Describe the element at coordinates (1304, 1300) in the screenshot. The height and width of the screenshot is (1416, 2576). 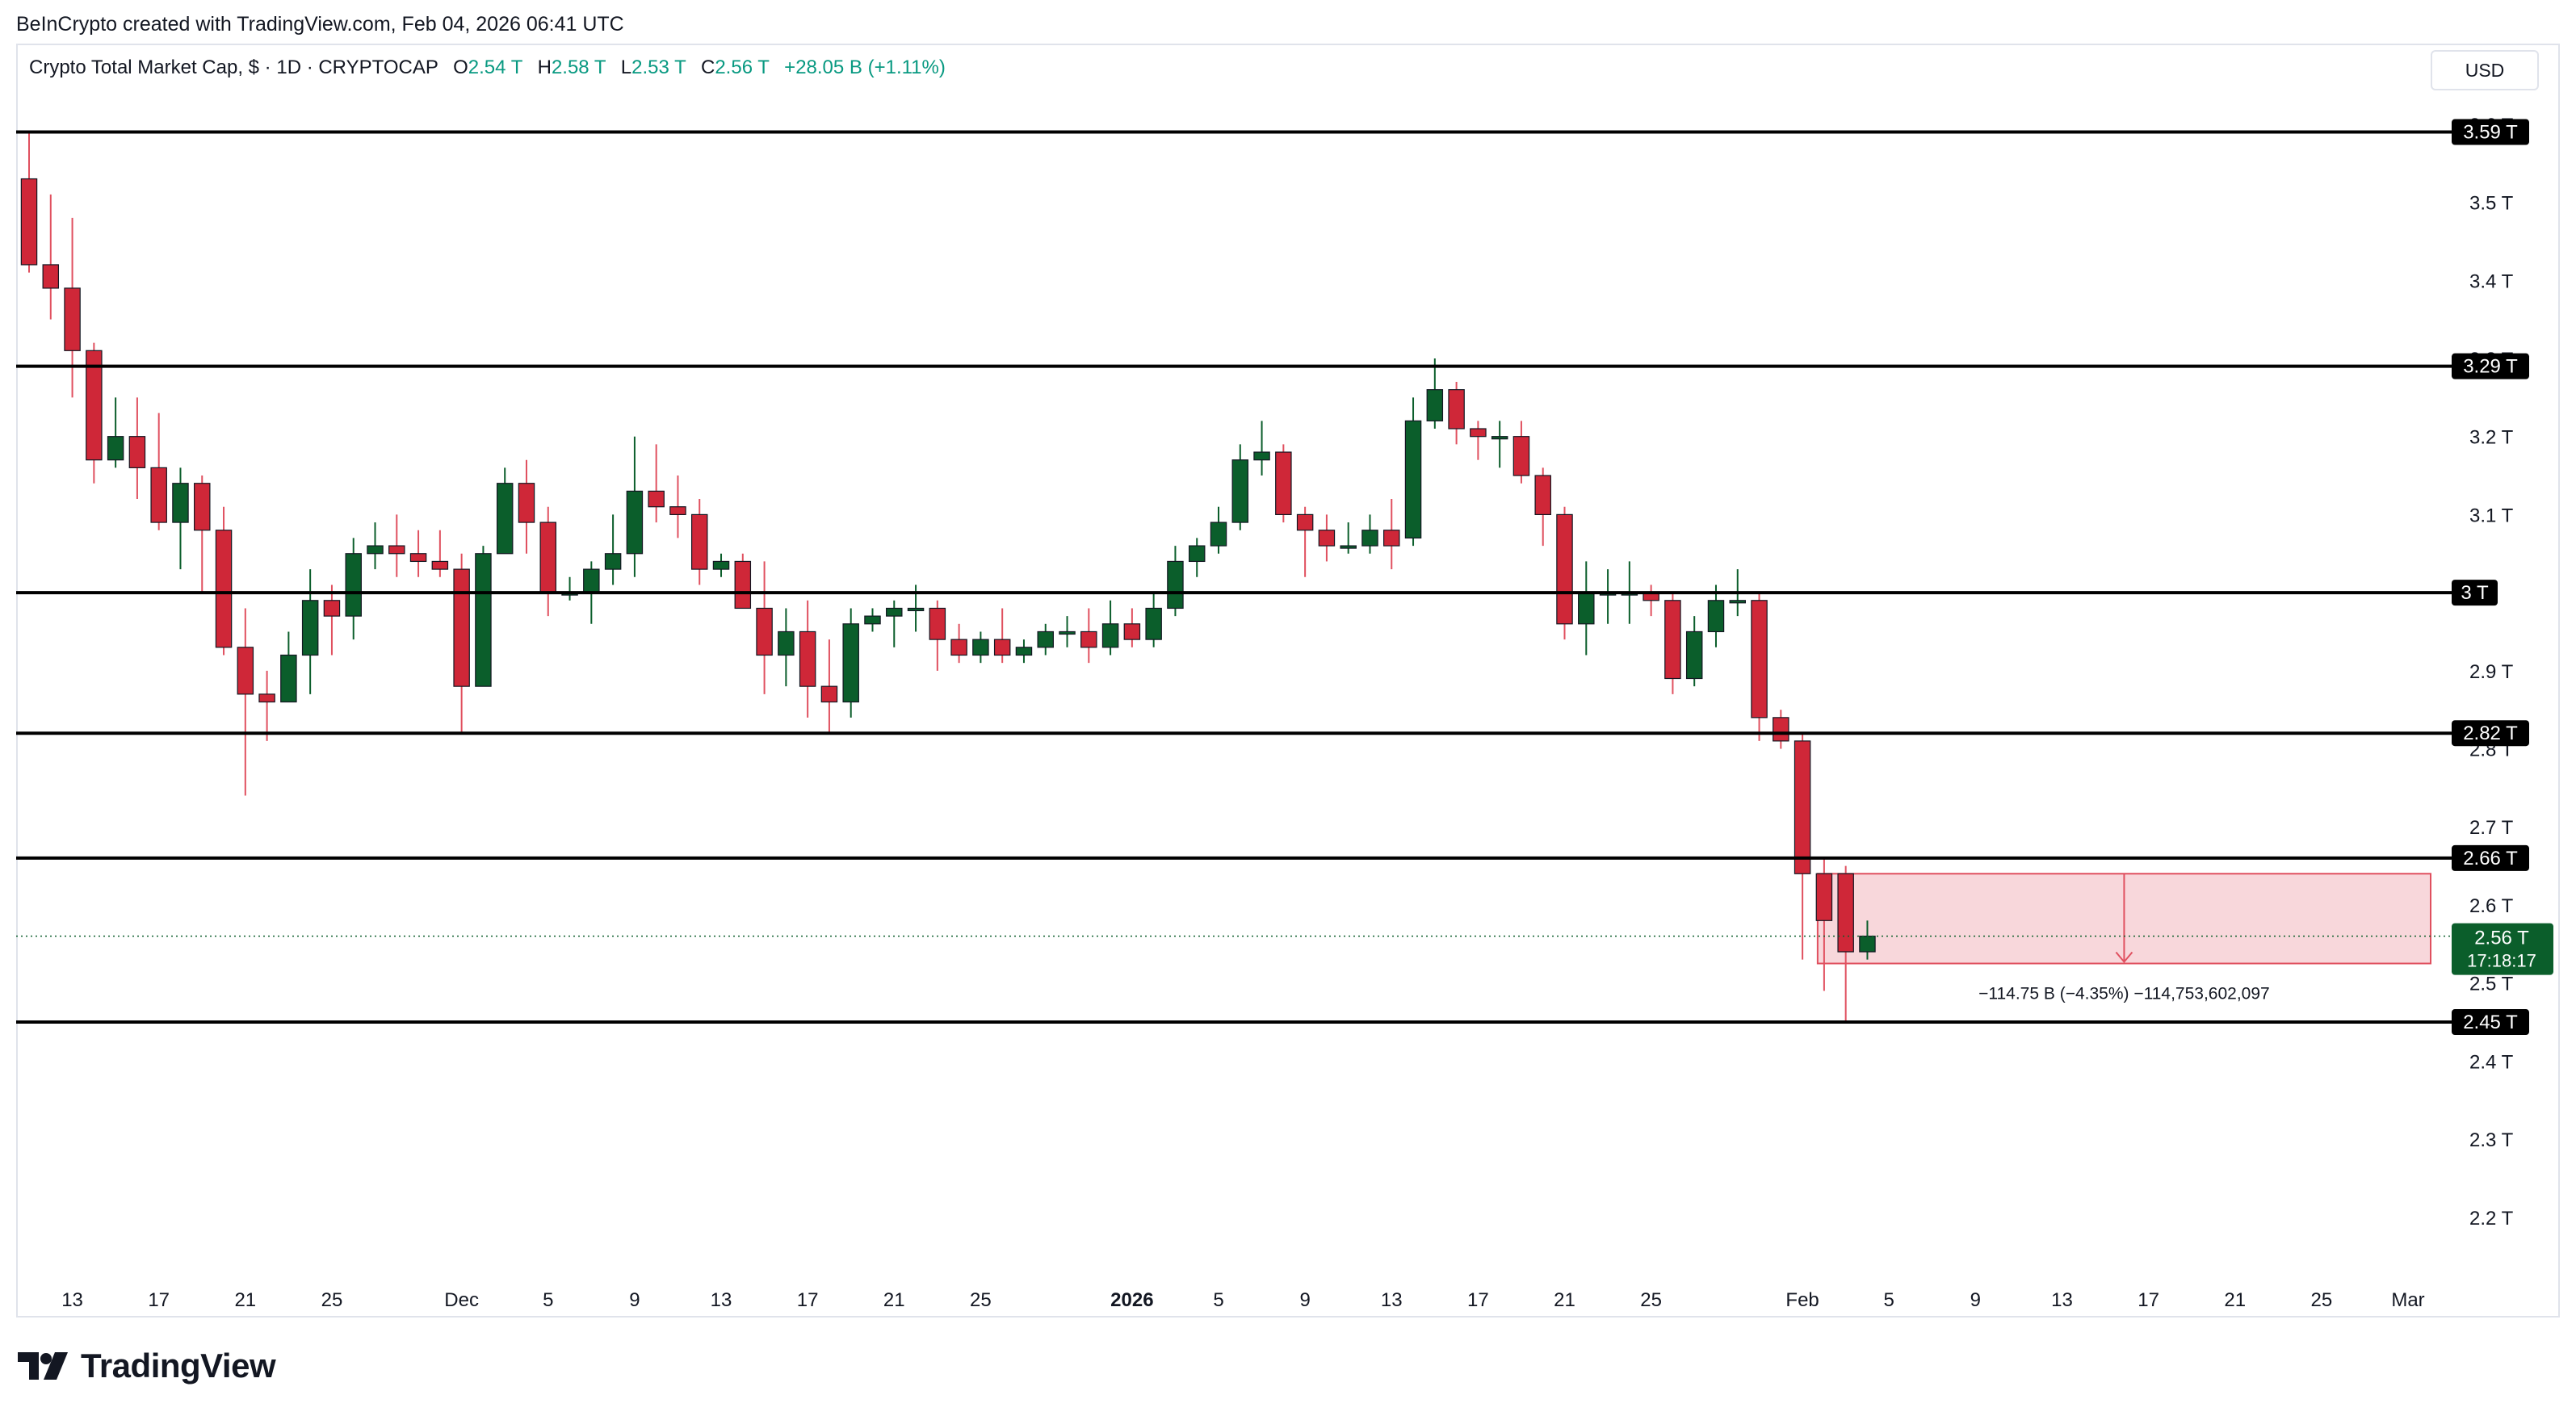
I see `x-tick-label: 9` at that location.